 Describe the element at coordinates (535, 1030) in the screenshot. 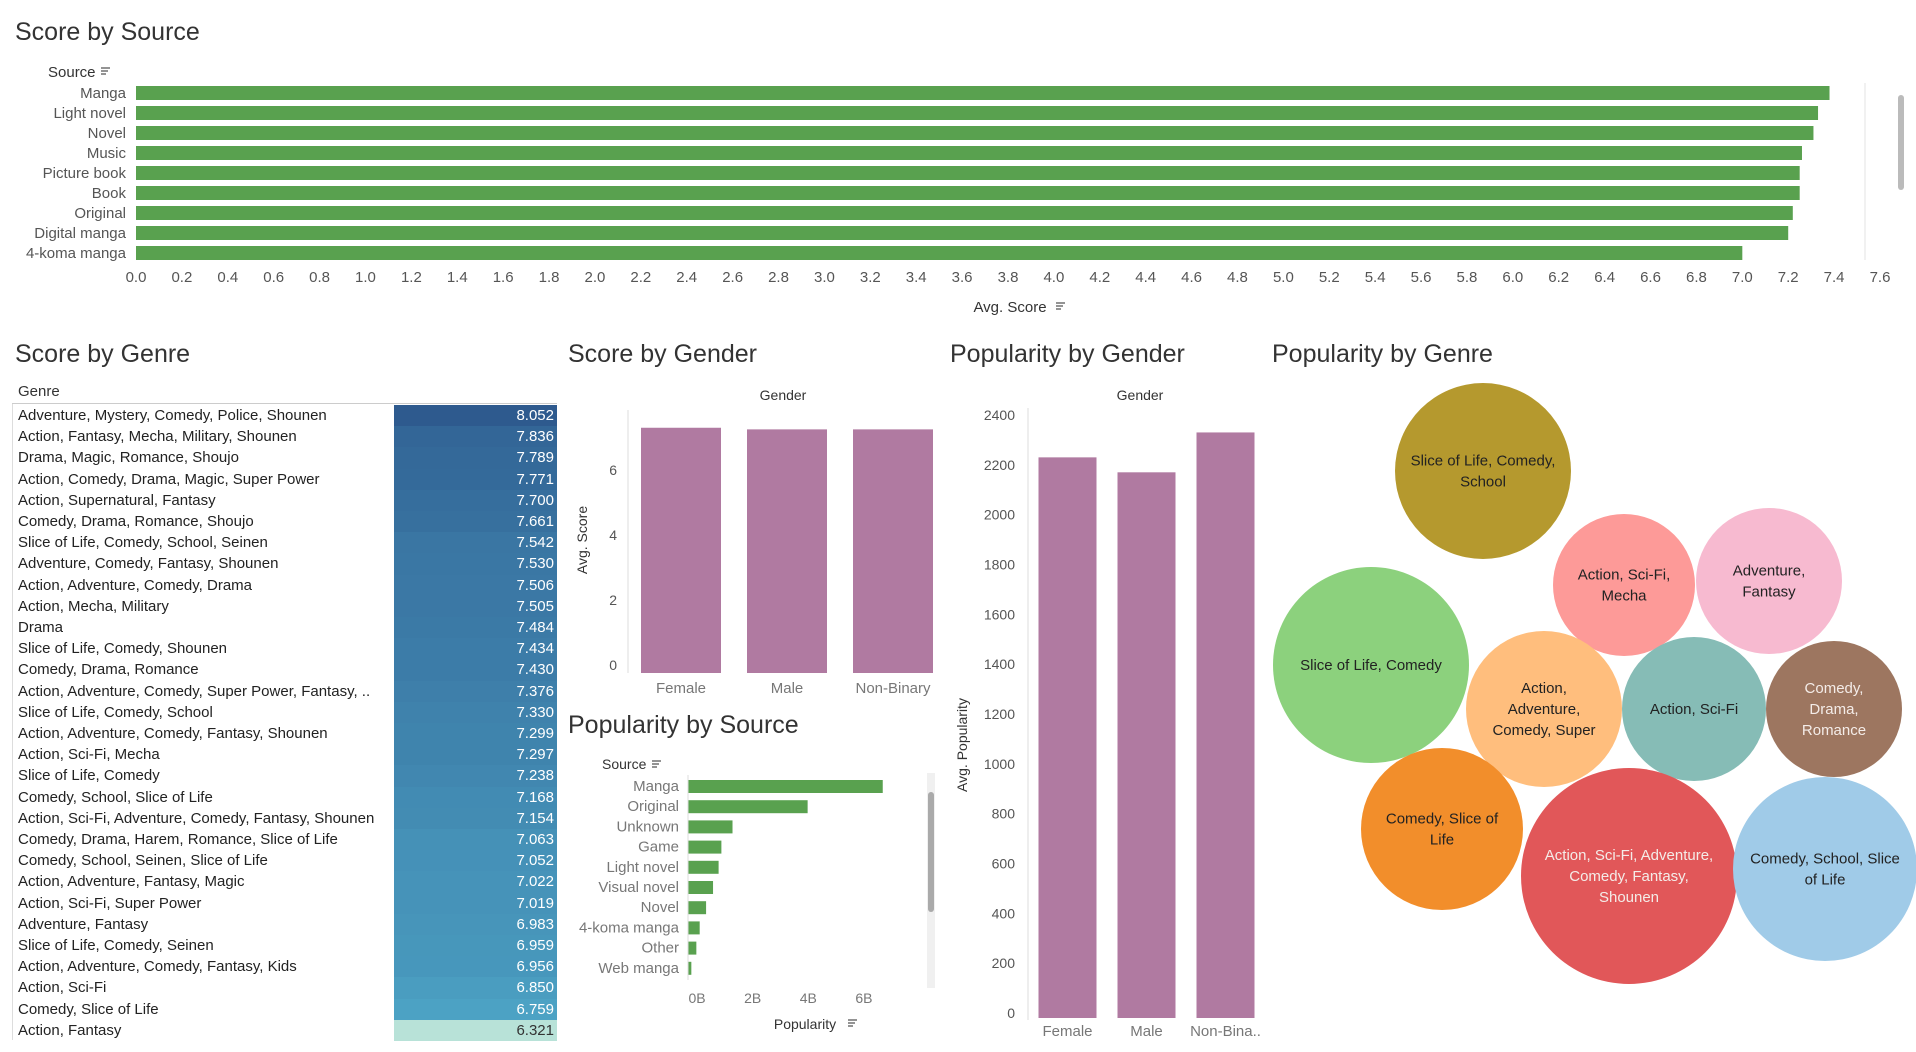

I see `score-value: 6.321` at that location.